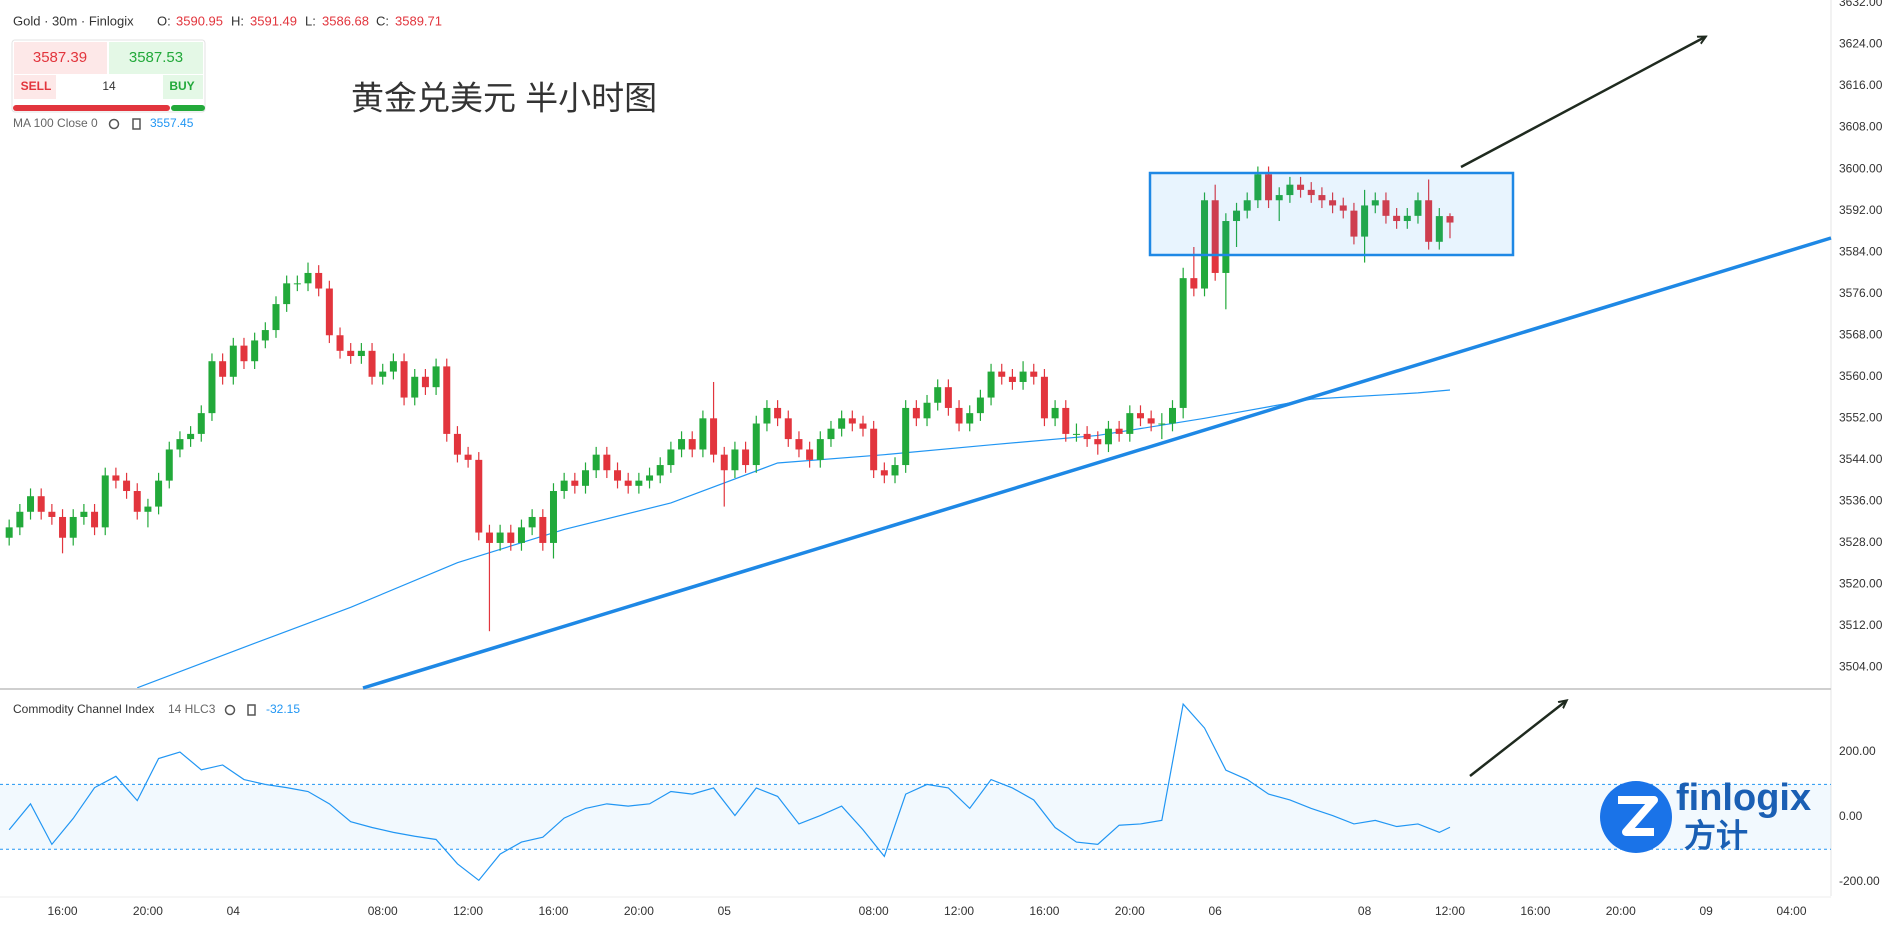 The height and width of the screenshot is (933, 1886). Describe the element at coordinates (109, 86) in the screenshot. I see `quantity: 14` at that location.